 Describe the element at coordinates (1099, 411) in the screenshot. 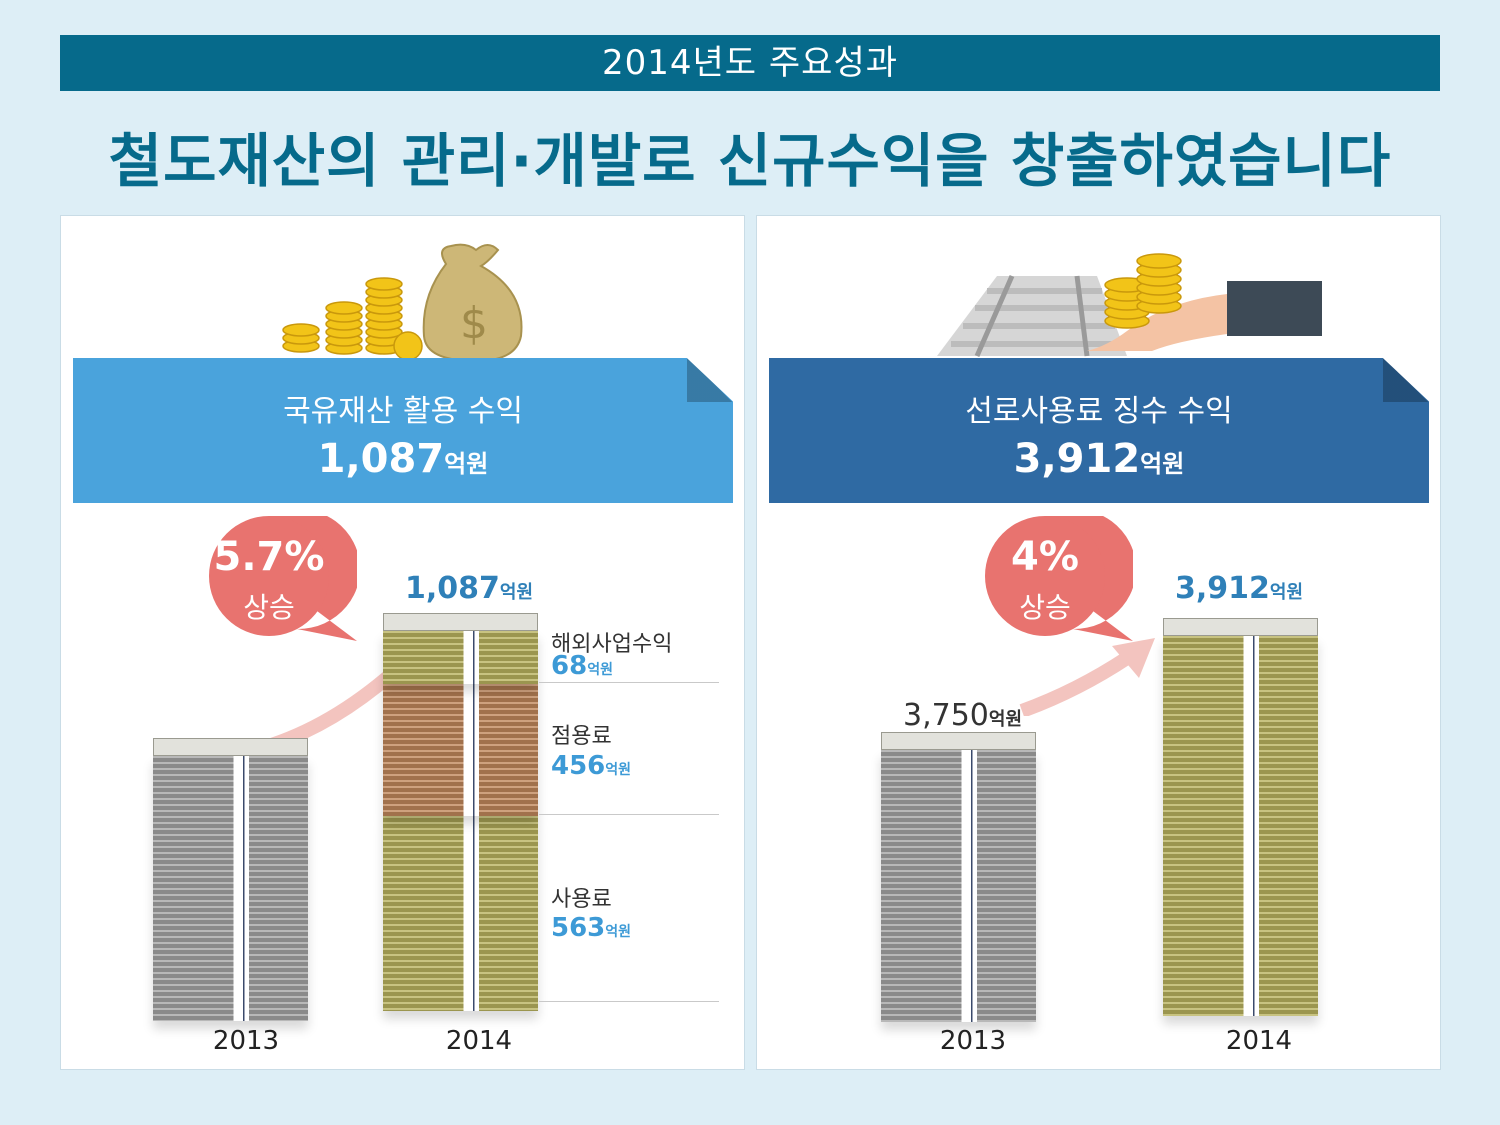

I see `ribbon-label: 선로사용료 징수 수익` at that location.